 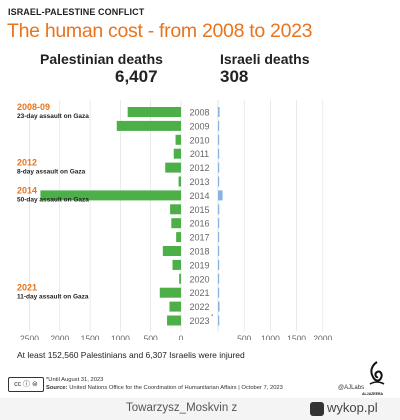 What do you see at coordinates (53, 199) in the screenshot?
I see `annotation-text: 50-day assault on Gaza` at bounding box center [53, 199].